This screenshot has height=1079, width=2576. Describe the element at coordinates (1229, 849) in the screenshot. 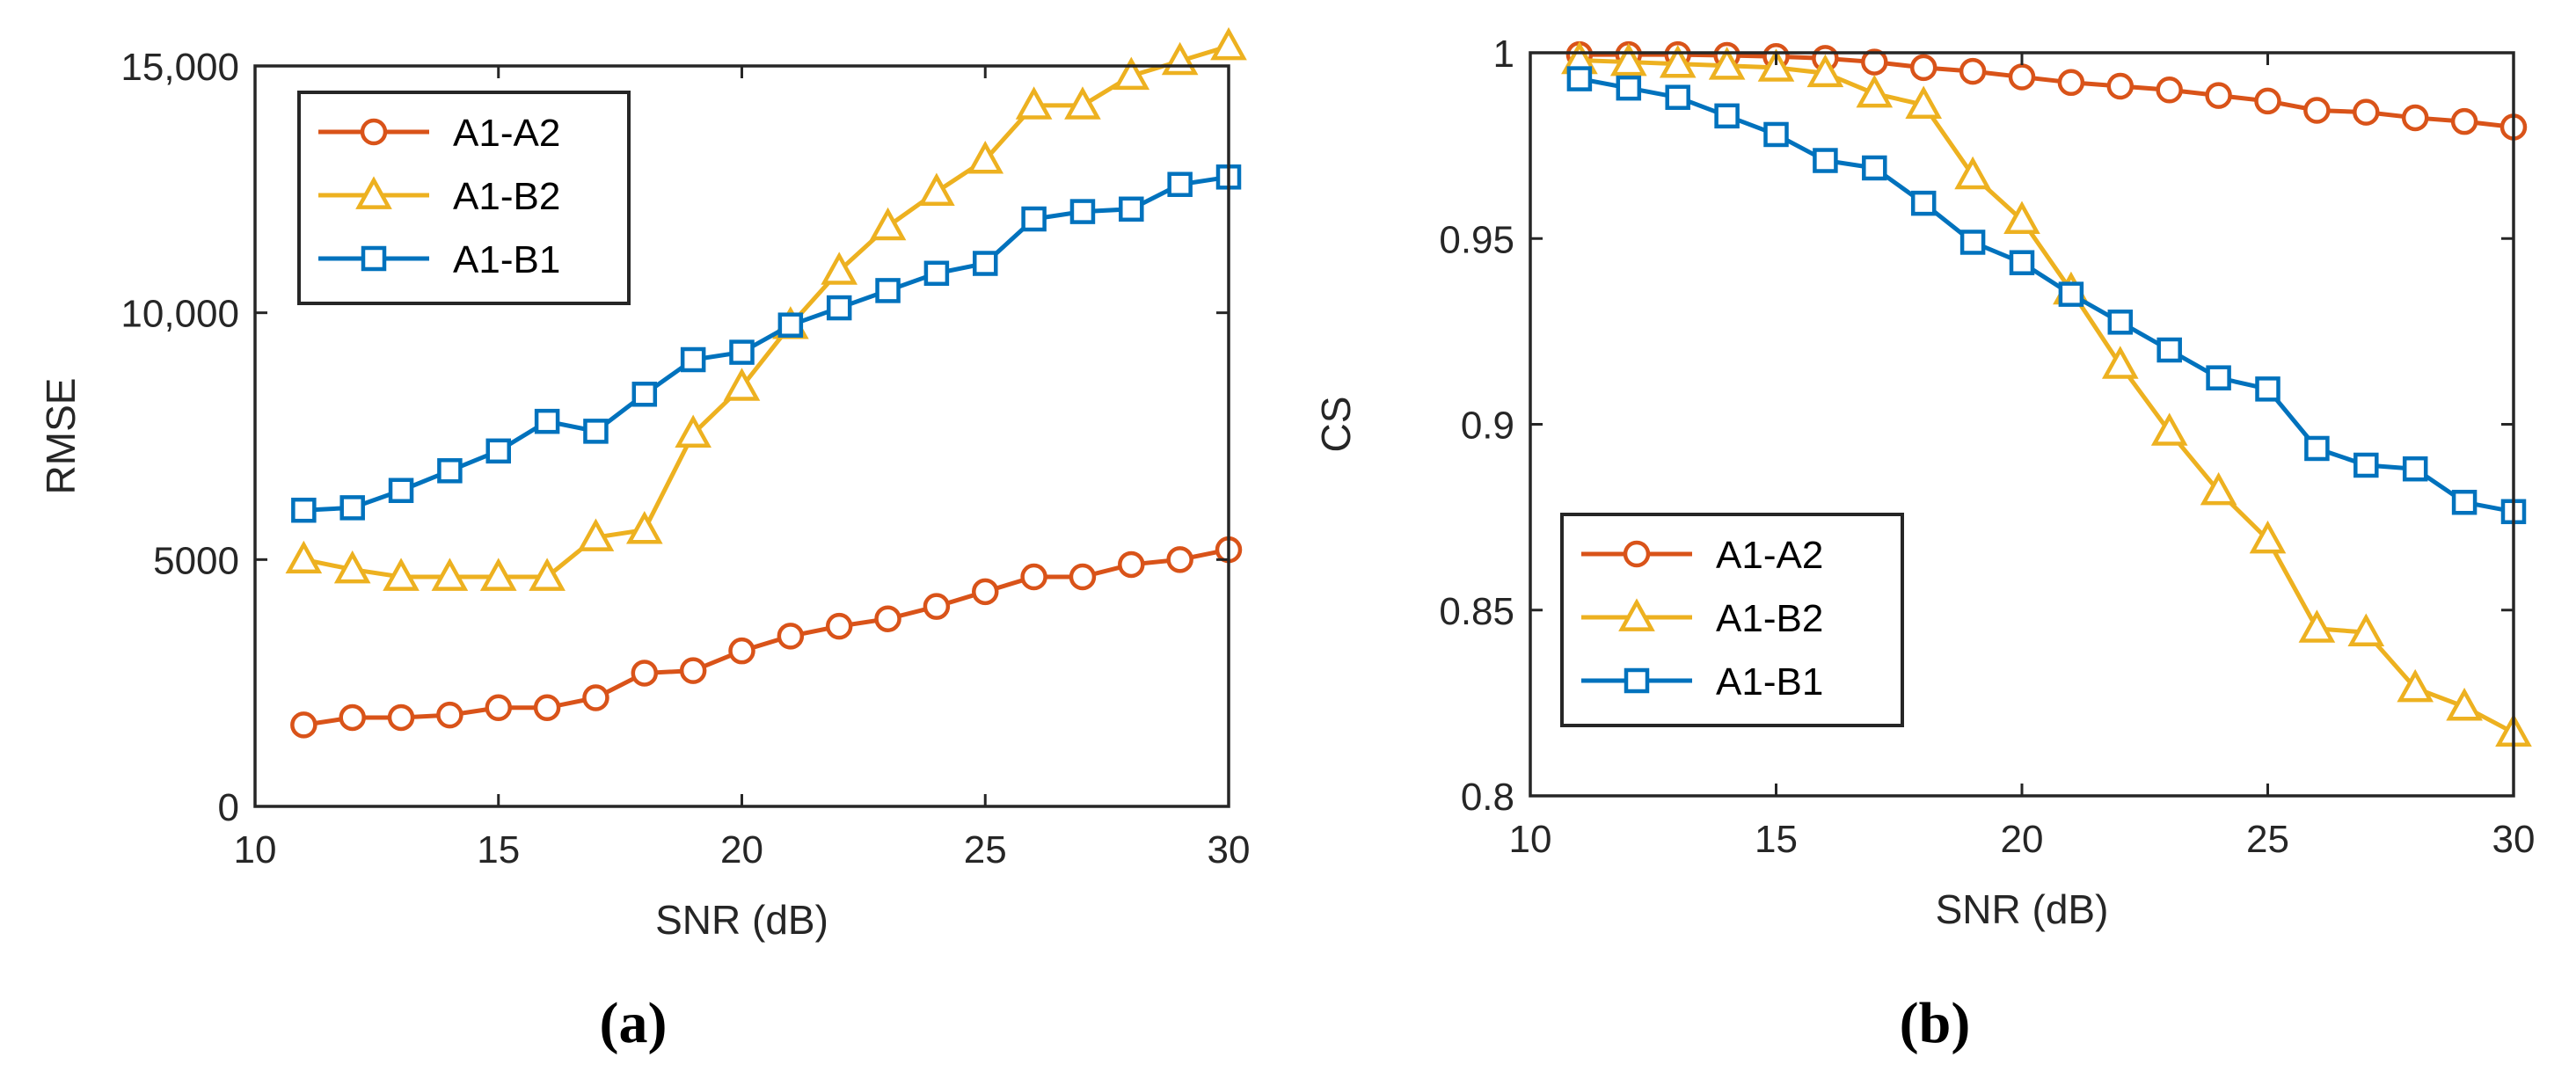

I see `panel-a-x-tick-label: 30` at that location.